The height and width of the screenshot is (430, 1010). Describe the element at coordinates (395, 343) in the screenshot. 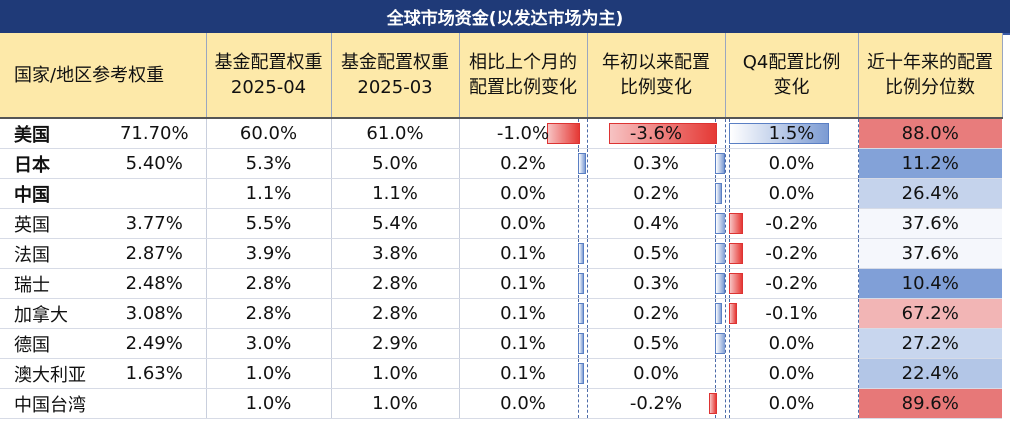

I see `weight-2025-03: 2.9%` at that location.